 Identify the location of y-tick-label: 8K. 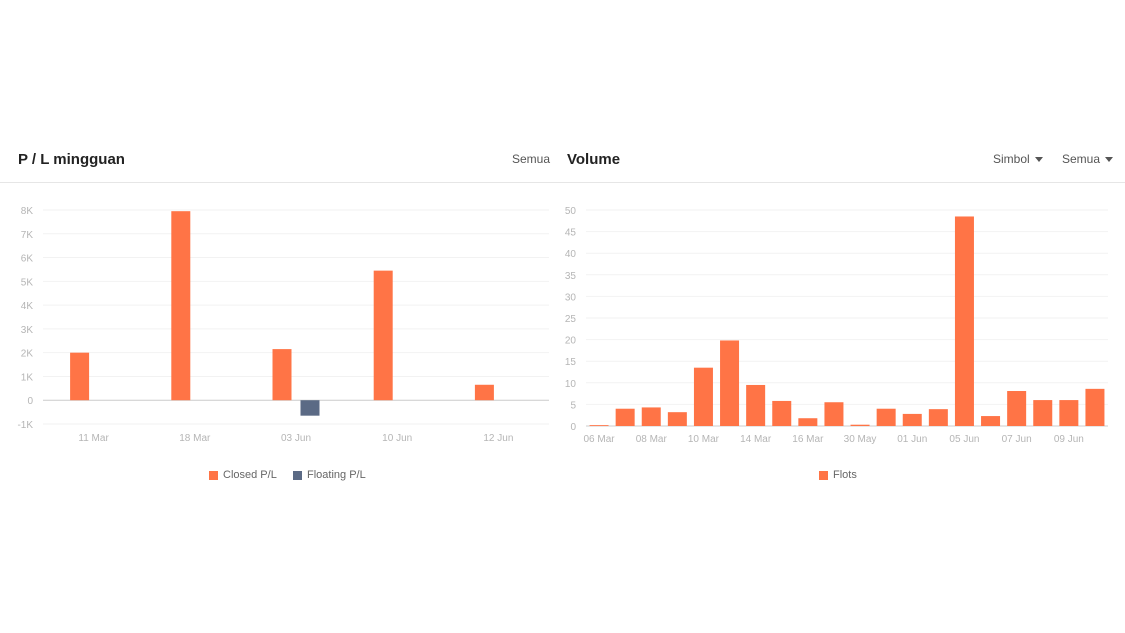
(27, 211).